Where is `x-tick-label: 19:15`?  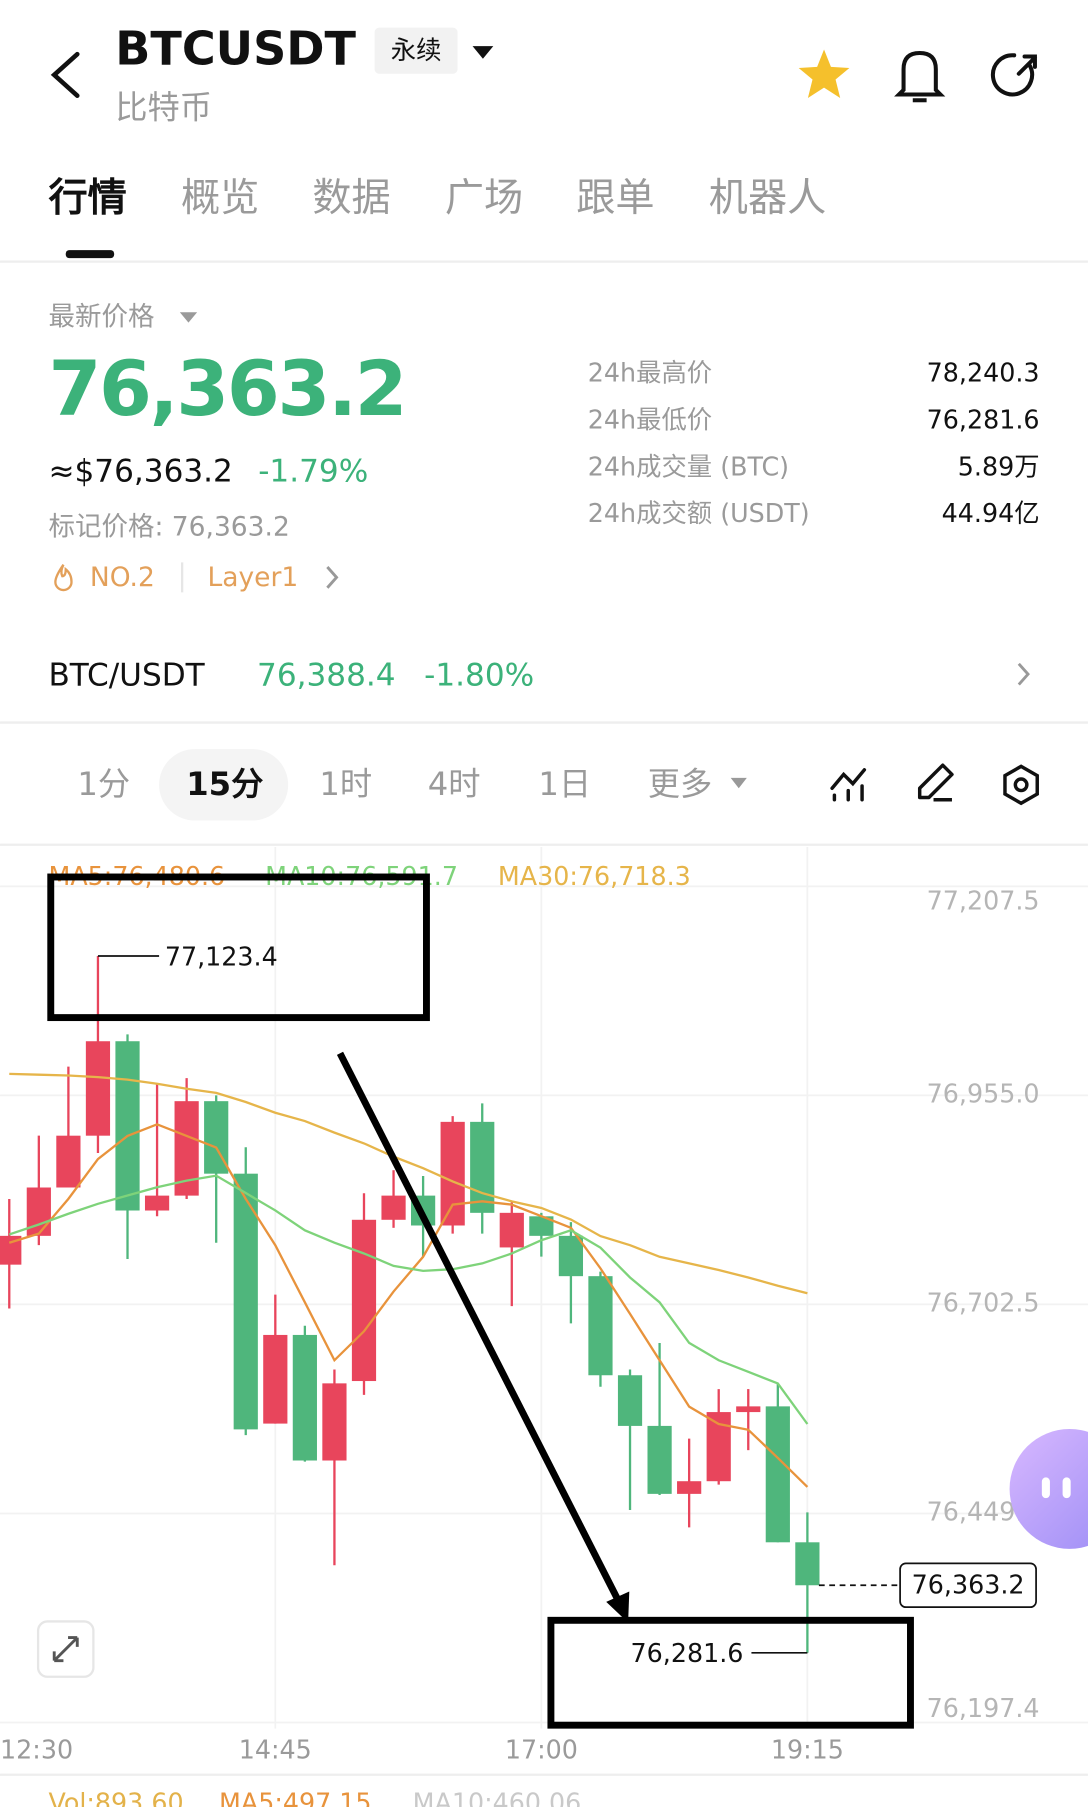 x-tick-label: 19:15 is located at coordinates (807, 1750).